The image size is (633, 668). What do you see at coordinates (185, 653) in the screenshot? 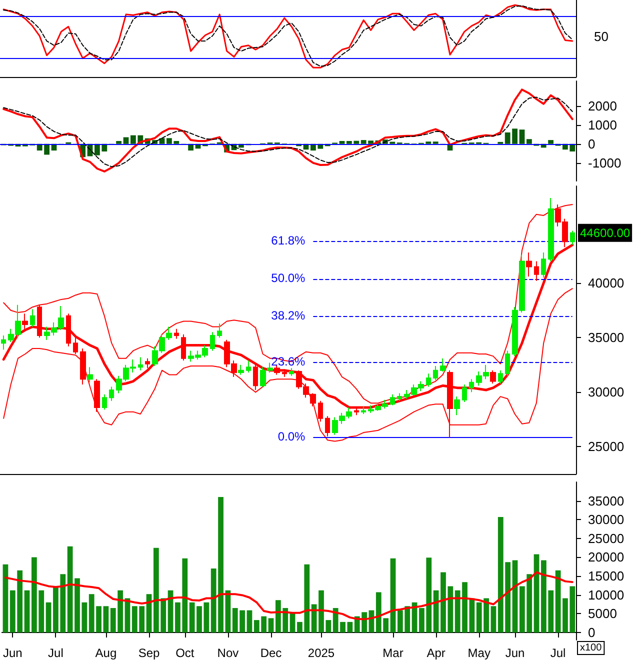
I see `x-tick-label: Oct` at bounding box center [185, 653].